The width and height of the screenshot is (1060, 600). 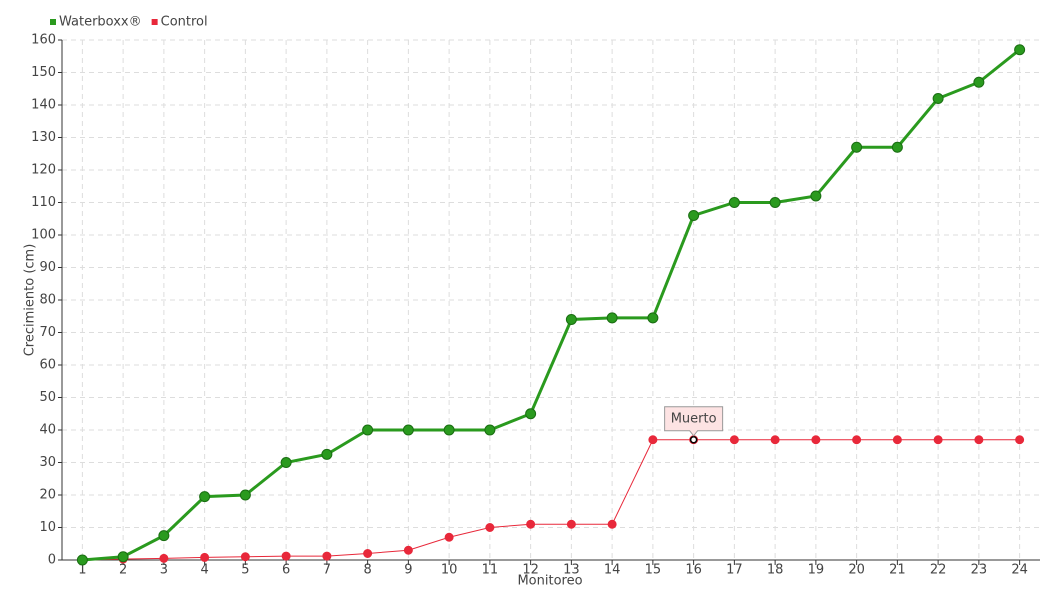 What do you see at coordinates (47, 495) in the screenshot?
I see `y-tick-label: 20` at bounding box center [47, 495].